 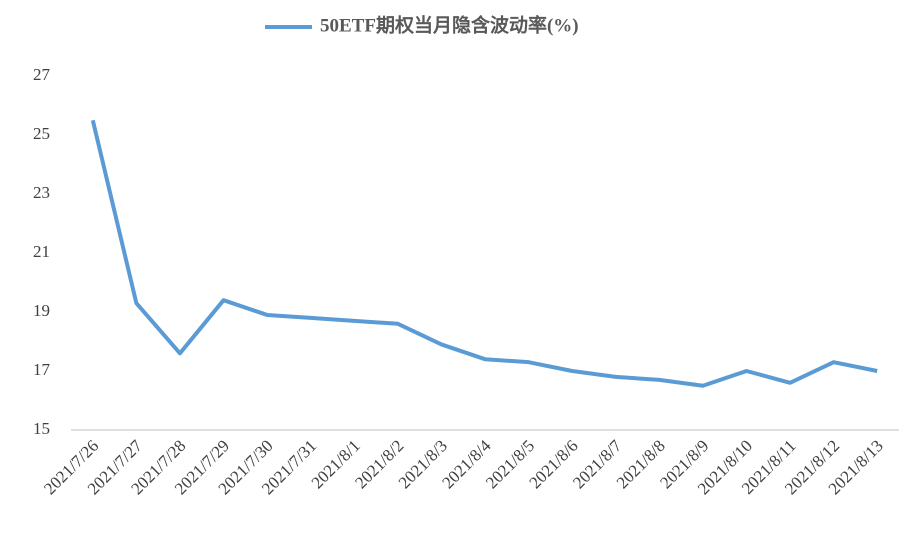 I want to click on y-tick-label: 17, so click(x=42, y=369).